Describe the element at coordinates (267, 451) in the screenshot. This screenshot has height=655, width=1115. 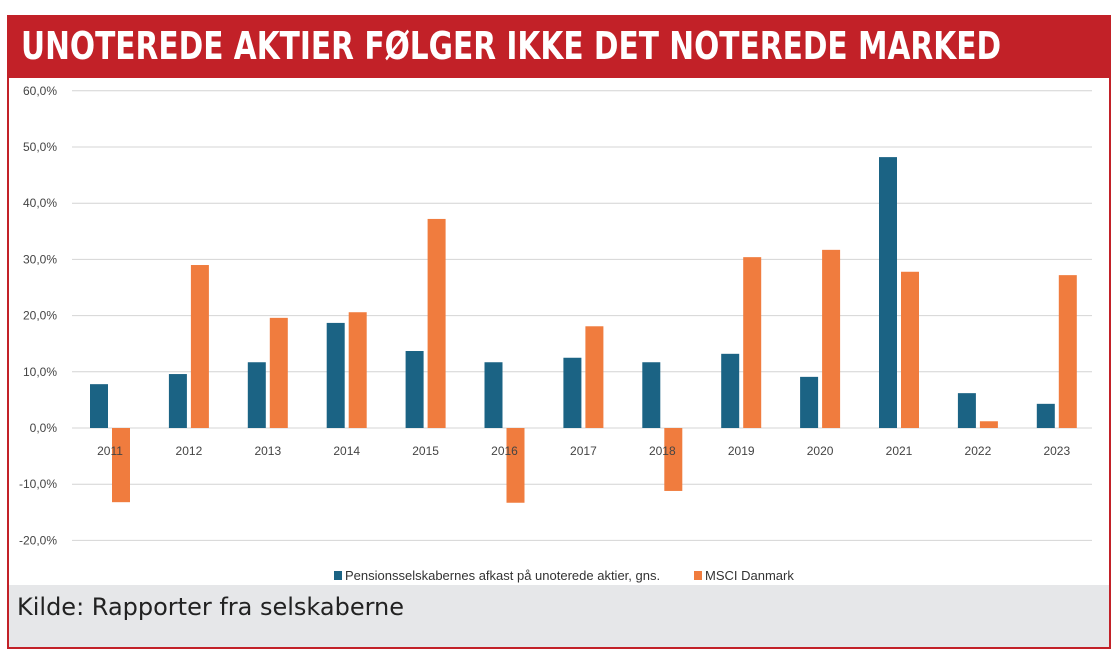
I see `x-tick-label: 2013` at that location.